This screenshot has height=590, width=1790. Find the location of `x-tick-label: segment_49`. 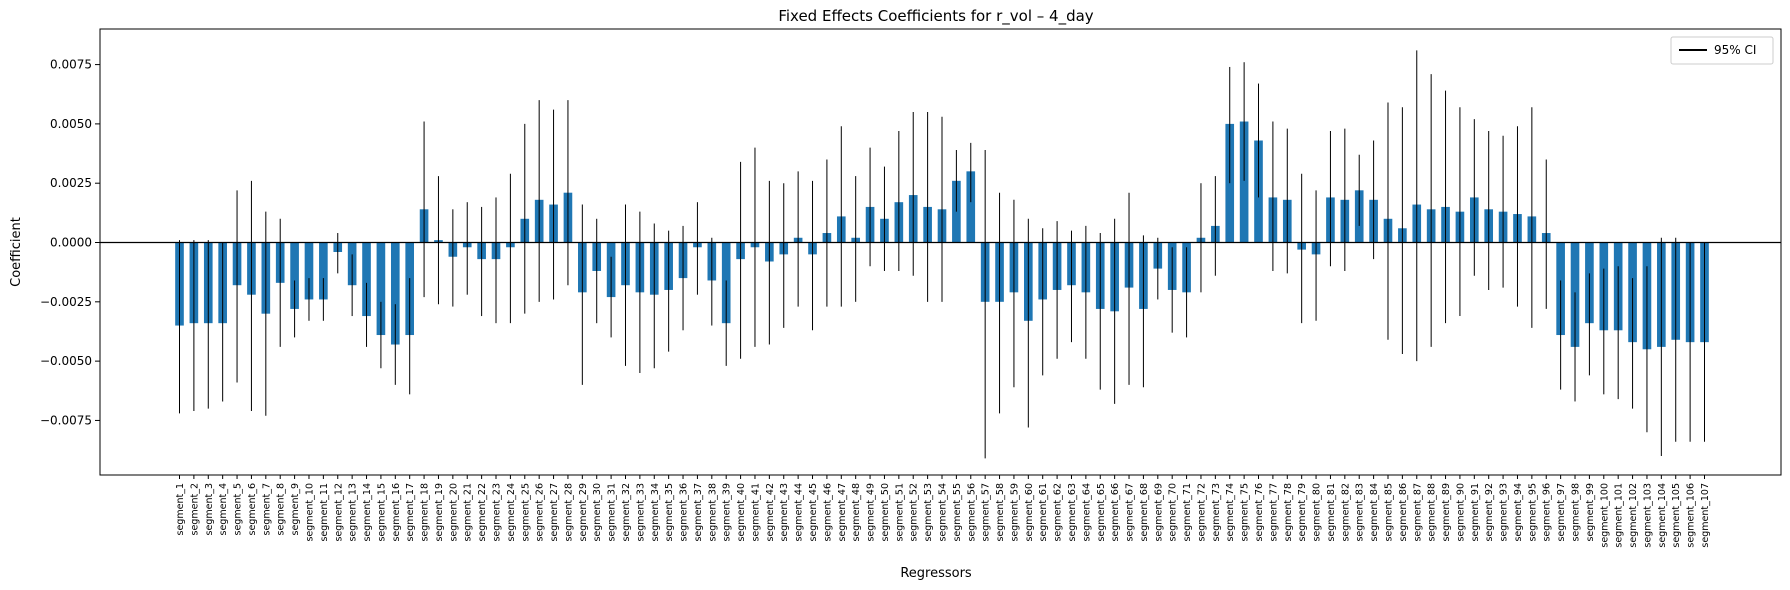

x-tick-label: segment_49 is located at coordinates (871, 512).